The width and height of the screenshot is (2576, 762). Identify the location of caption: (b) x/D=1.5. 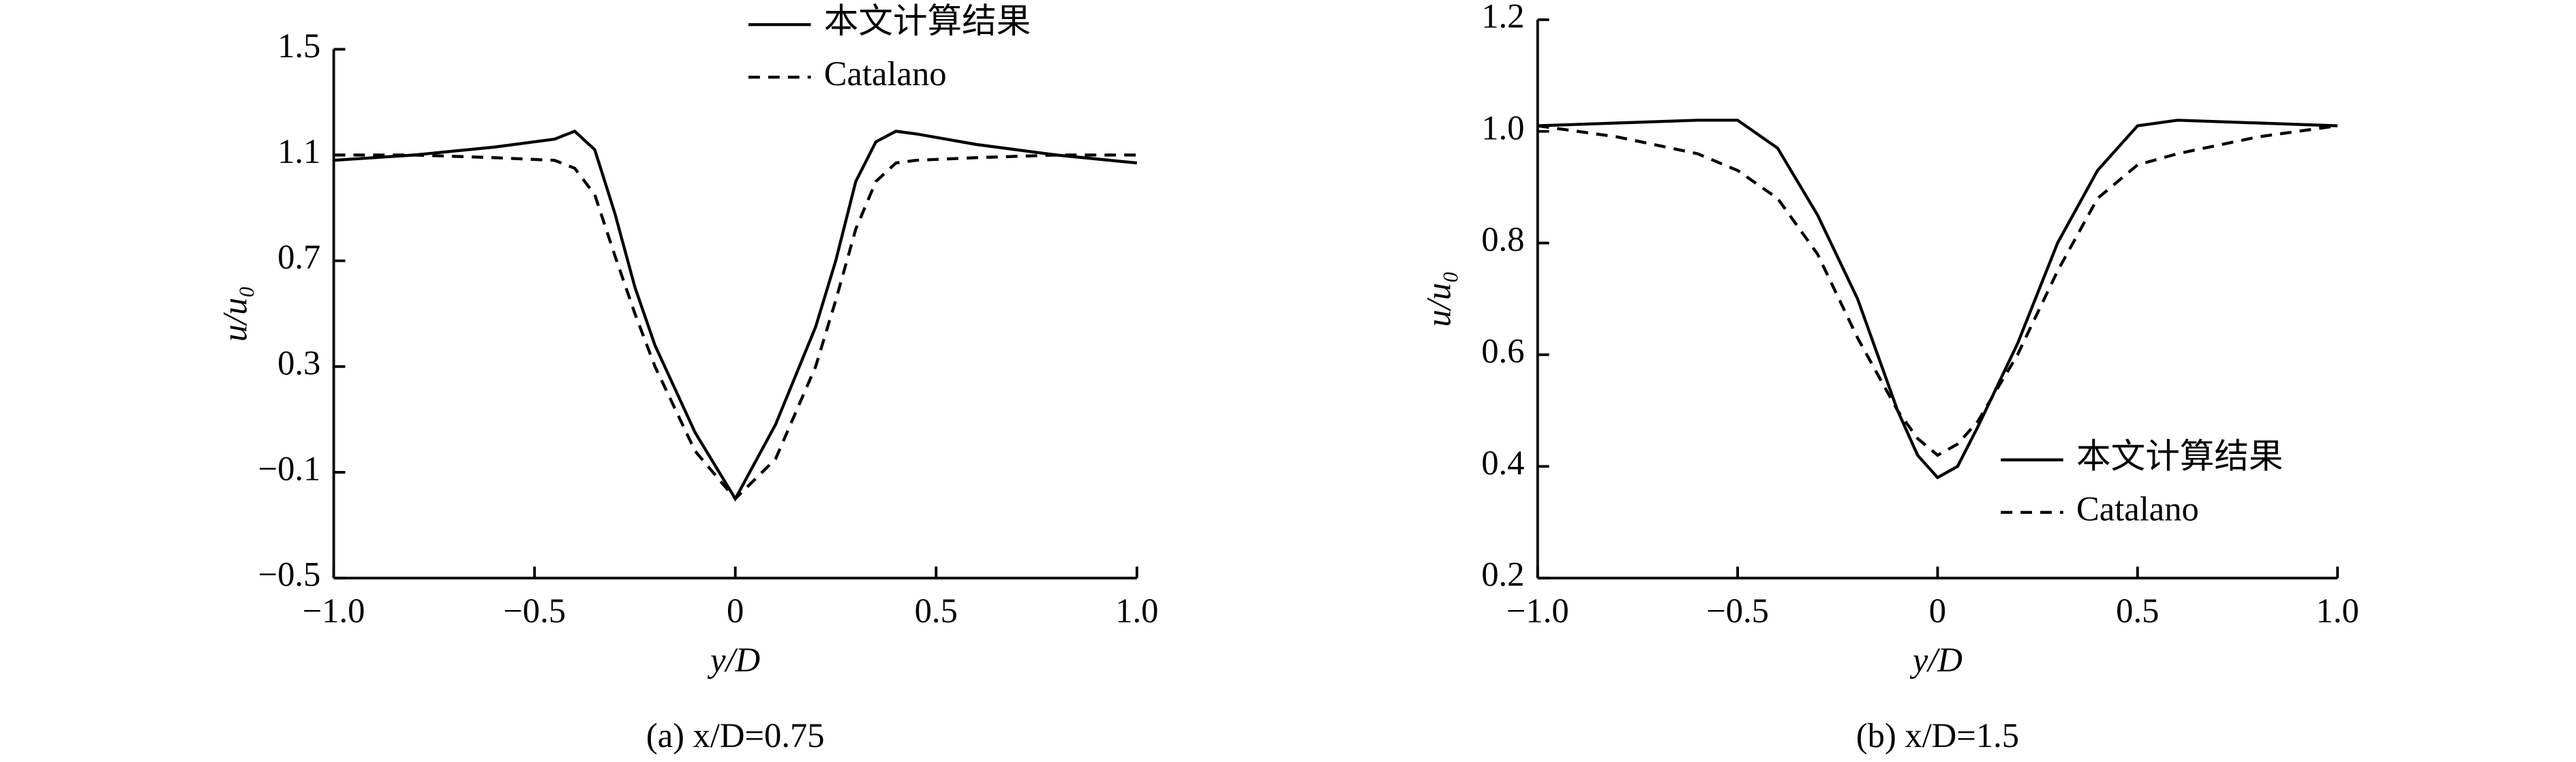
(1937, 735).